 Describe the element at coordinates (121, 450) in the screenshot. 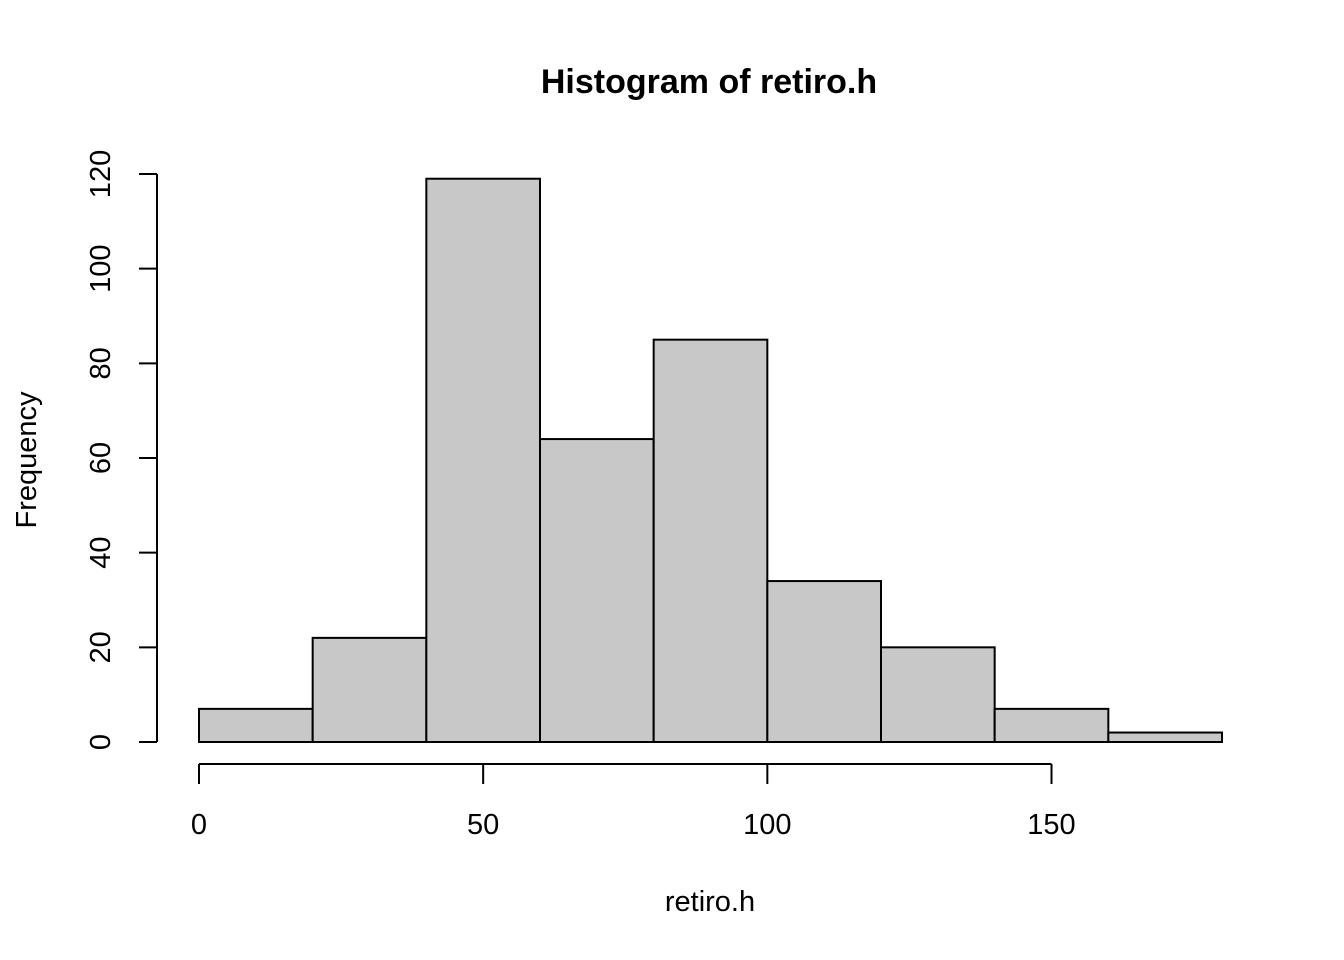

I see `y-axis: 0 20 40 60 80 100 120` at that location.